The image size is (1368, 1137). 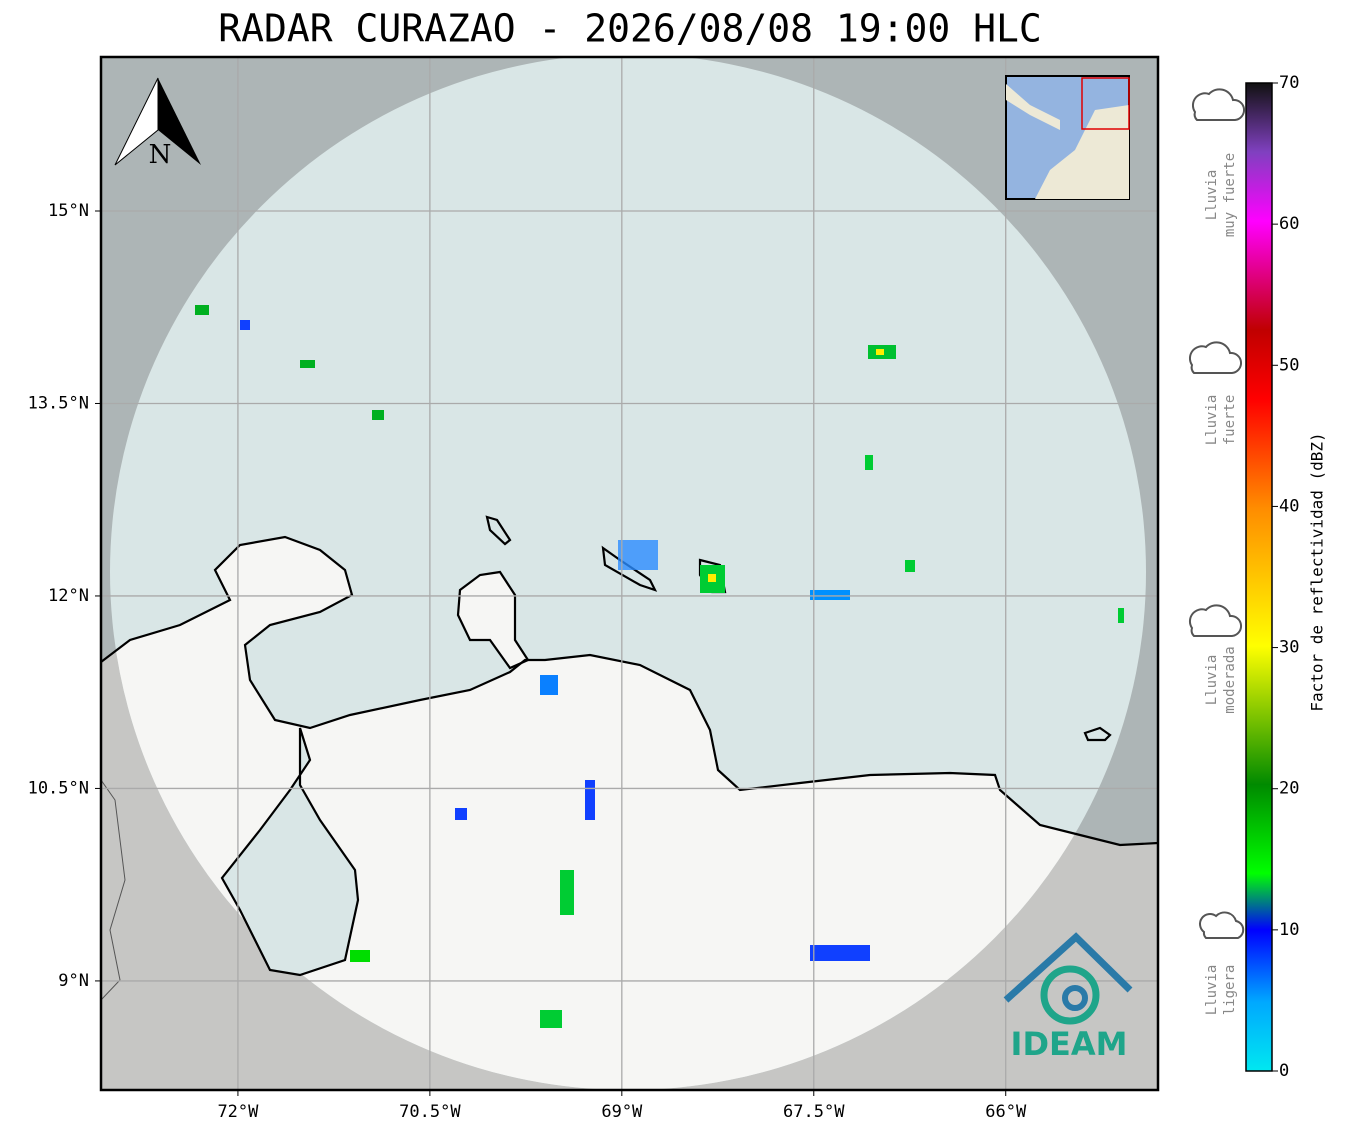 I want to click on north-label: N, so click(x=160, y=155).